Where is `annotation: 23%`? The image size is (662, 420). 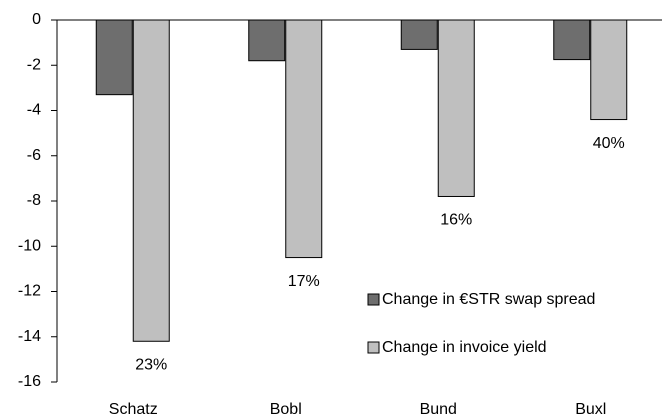 annotation: 23% is located at coordinates (151, 364).